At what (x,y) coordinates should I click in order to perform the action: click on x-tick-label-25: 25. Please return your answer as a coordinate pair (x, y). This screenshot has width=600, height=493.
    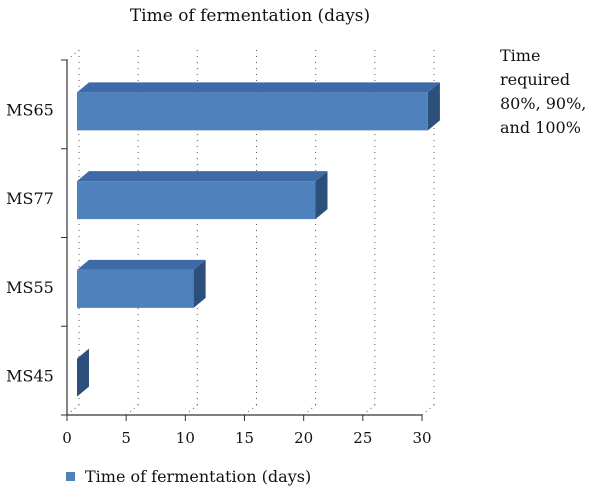
    Looking at the image, I should click on (362, 438).